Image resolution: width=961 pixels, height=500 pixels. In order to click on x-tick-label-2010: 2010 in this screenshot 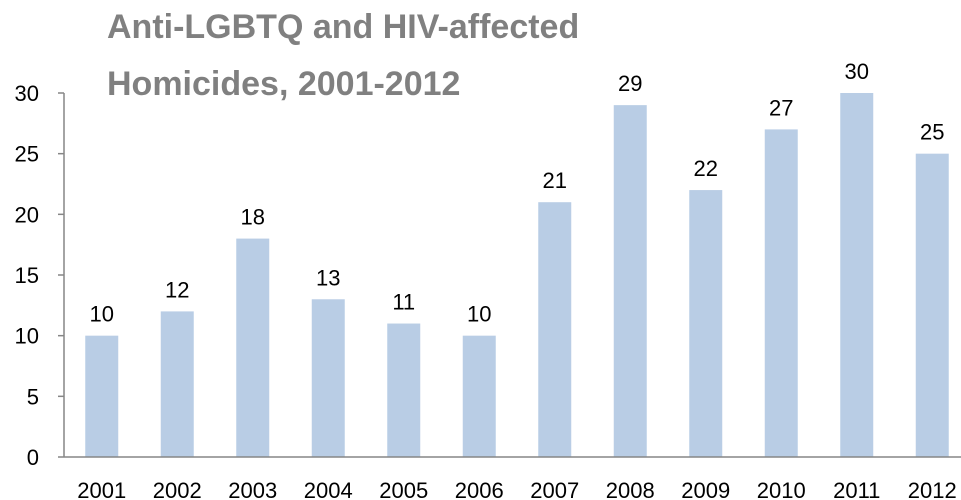, I will do `click(781, 489)`.